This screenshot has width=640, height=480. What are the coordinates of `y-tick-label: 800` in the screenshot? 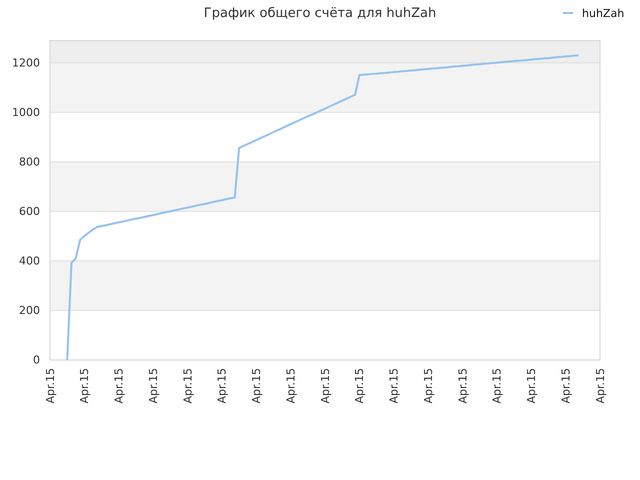 It's located at (29, 161).